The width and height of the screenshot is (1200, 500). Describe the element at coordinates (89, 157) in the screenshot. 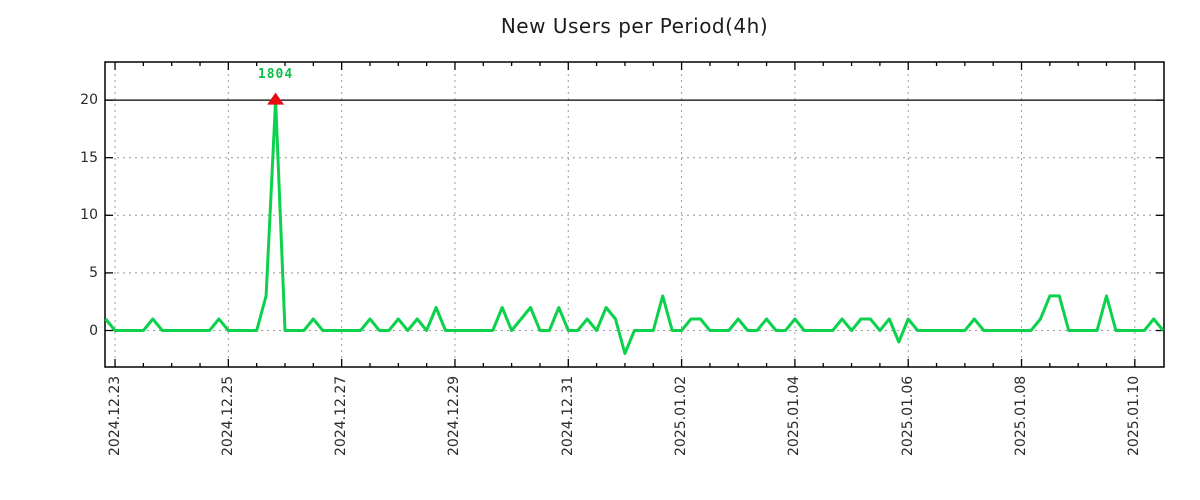

I see `y-tick-label: 15` at that location.